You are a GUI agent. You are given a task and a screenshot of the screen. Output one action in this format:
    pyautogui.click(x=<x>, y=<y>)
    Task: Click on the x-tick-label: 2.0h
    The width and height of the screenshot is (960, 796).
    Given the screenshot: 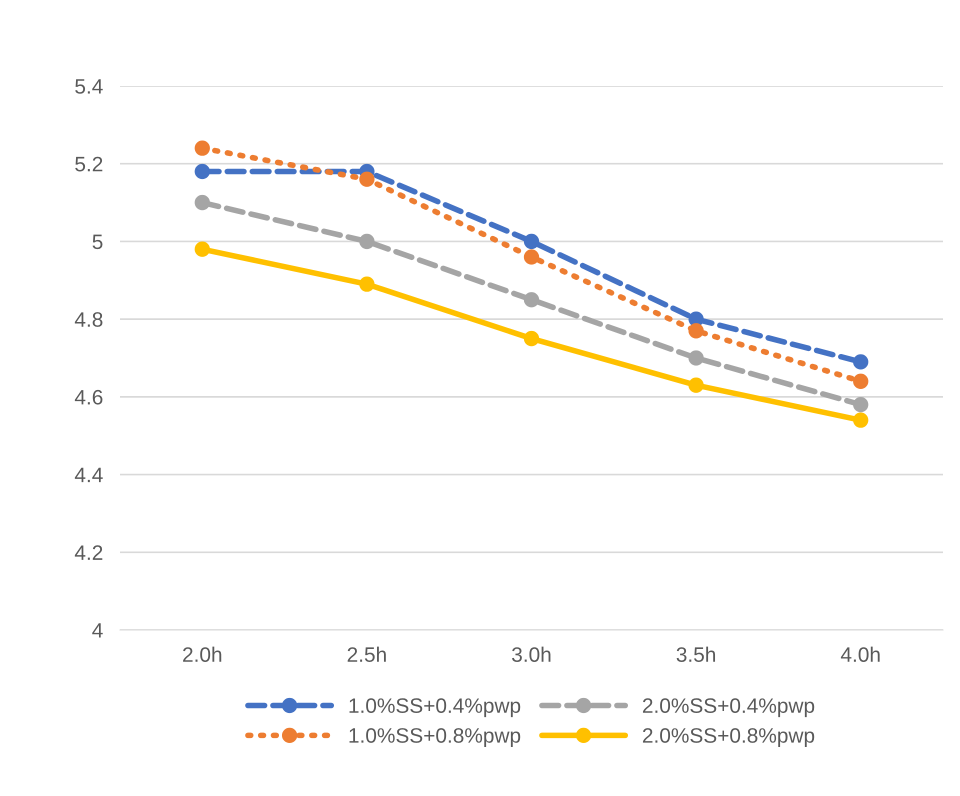 What is the action you would take?
    pyautogui.click(x=202, y=654)
    